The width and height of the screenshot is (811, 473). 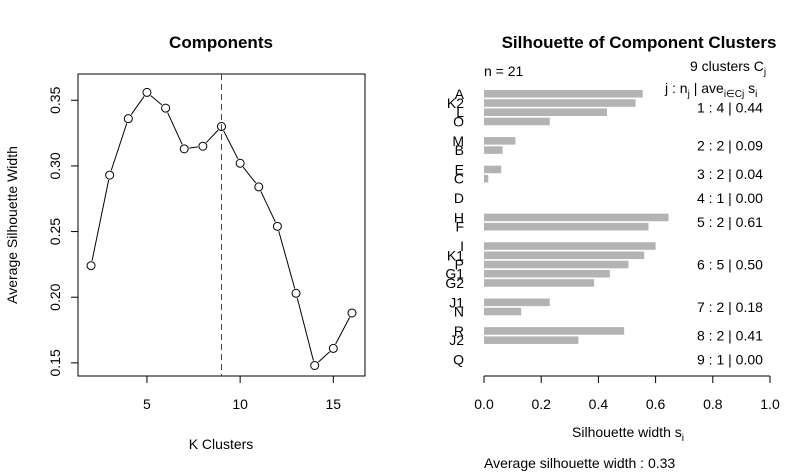 I want to click on observation-label: G2, so click(x=454, y=283).